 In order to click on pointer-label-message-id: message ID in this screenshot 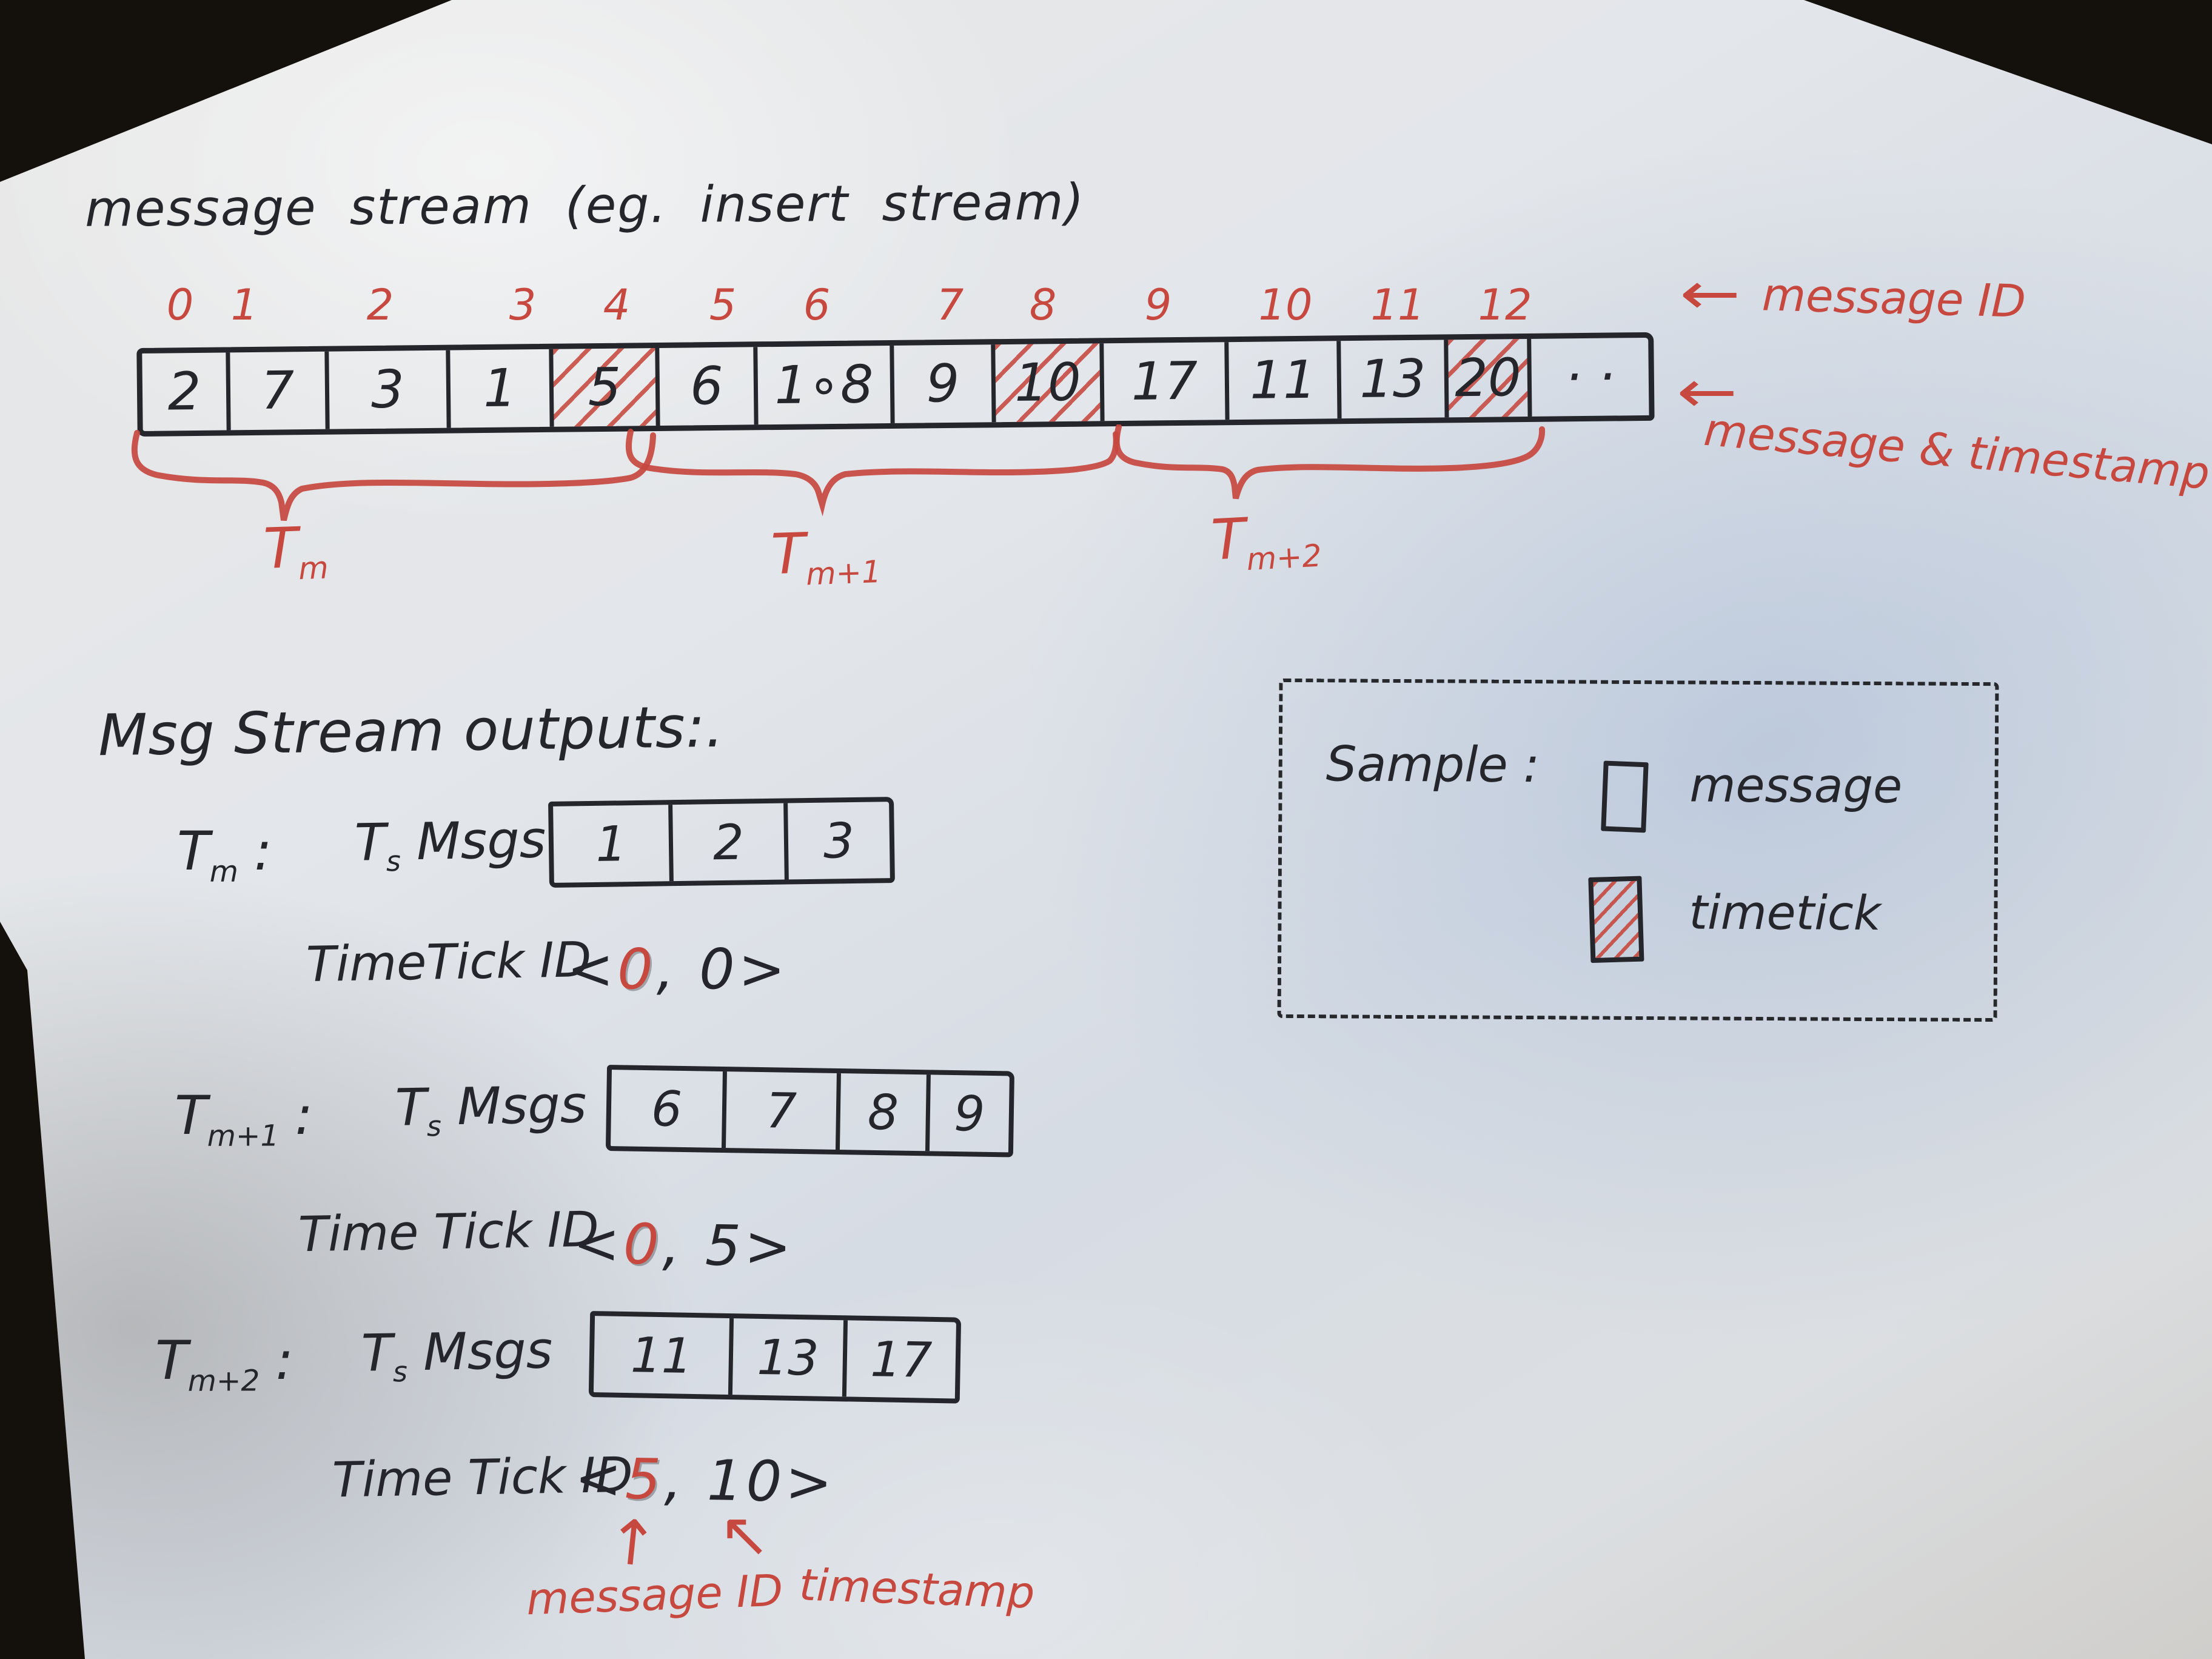, I will do `click(654, 1594)`.